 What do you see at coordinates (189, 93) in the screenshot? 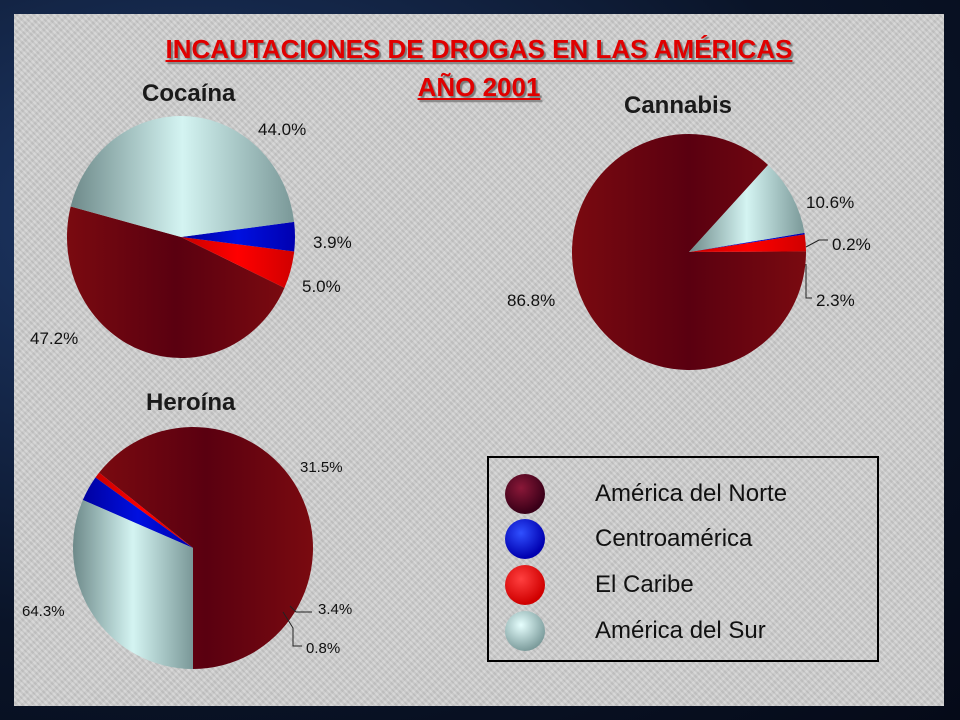
I see `chart-title-cocaina: Cocaína` at bounding box center [189, 93].